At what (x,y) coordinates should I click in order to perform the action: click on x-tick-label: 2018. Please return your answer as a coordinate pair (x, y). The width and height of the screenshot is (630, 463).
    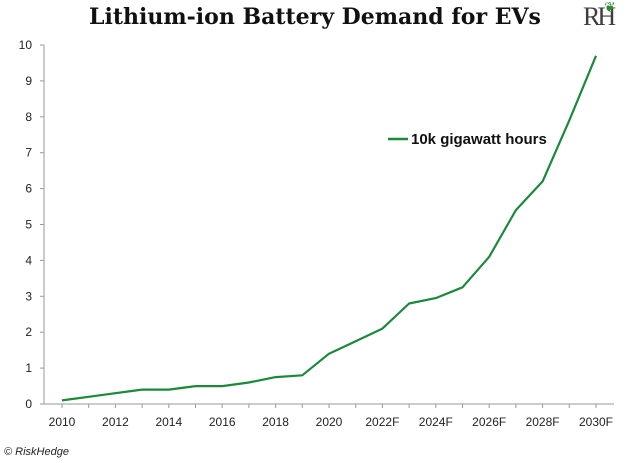
    Looking at the image, I should click on (275, 422).